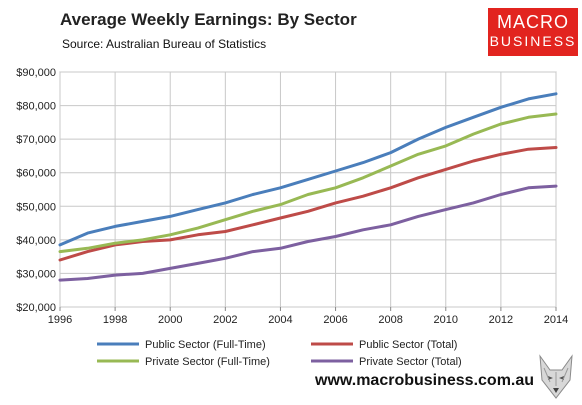 This screenshot has width=582, height=405. Describe the element at coordinates (533, 41) in the screenshot. I see `logo-line2: BUSINESS` at that location.